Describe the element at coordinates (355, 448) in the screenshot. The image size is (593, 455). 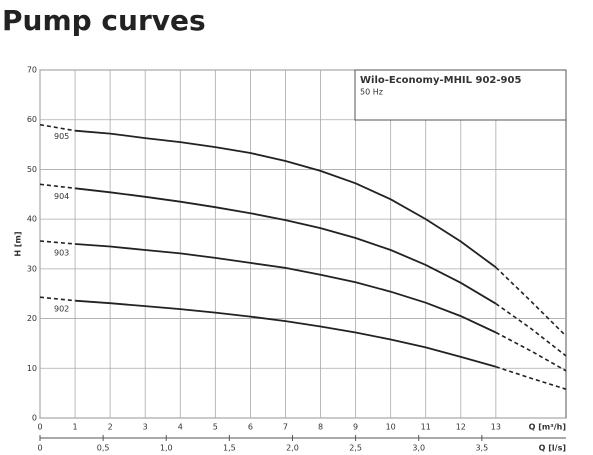
I see `x2-tick-label: 2,5` at that location.